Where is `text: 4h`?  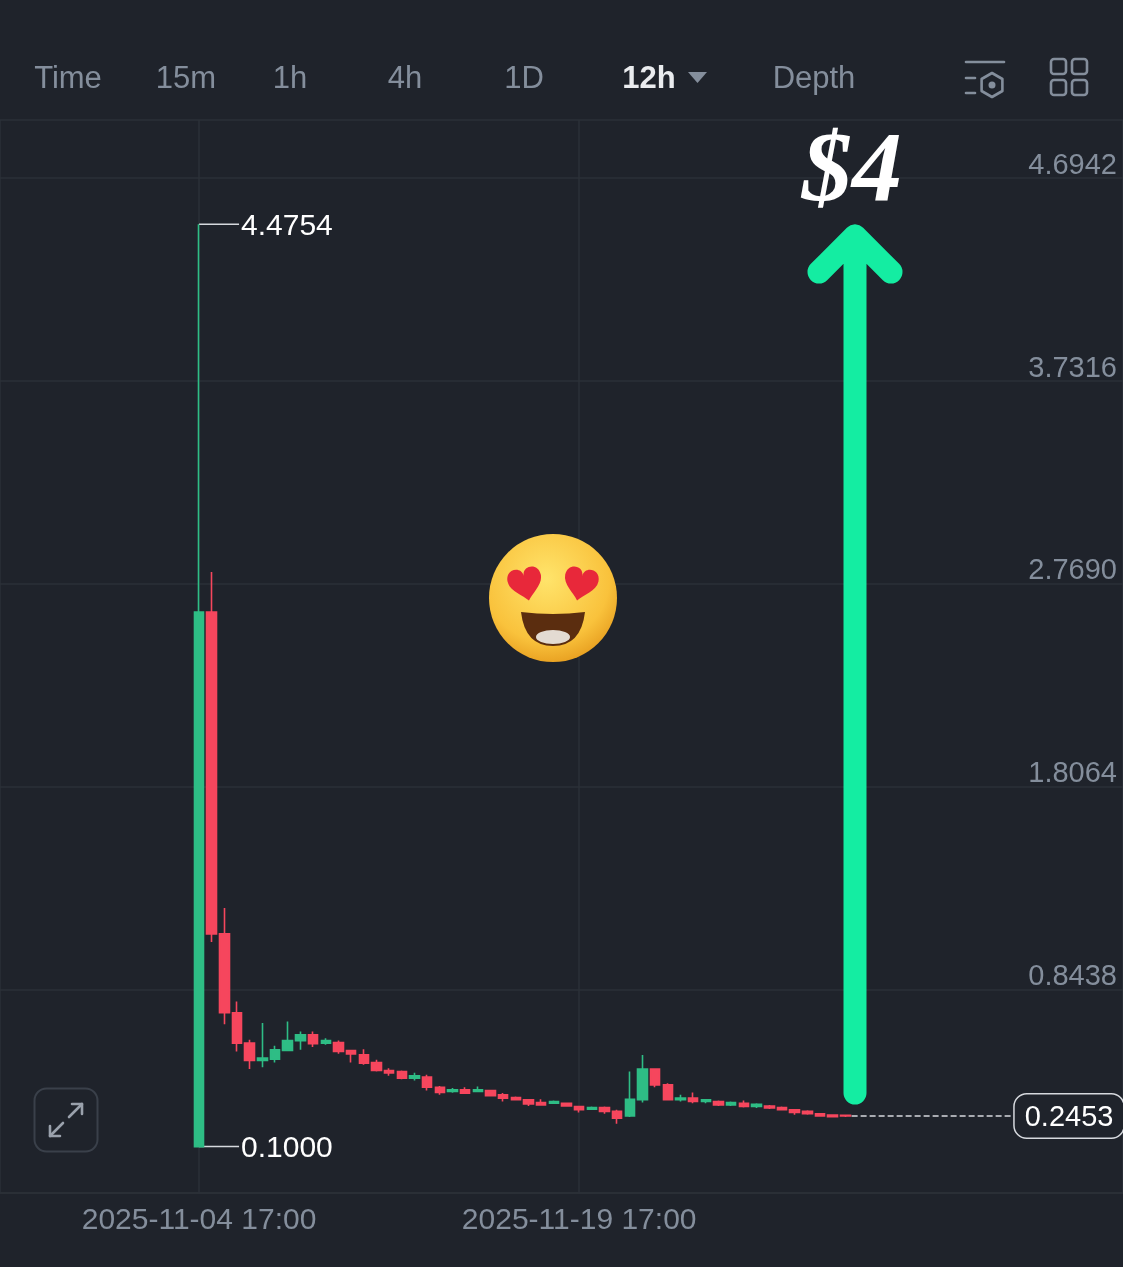 text: 4h is located at coordinates (405, 77).